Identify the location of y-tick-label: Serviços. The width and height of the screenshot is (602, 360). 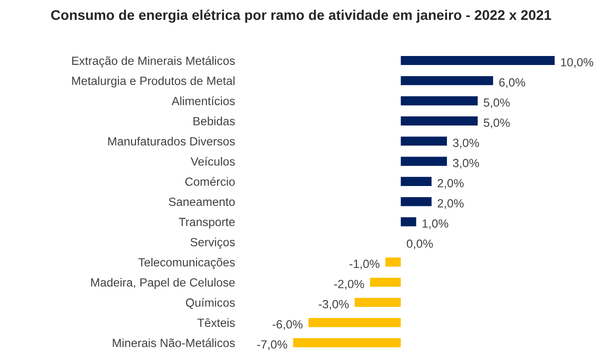
(212, 243).